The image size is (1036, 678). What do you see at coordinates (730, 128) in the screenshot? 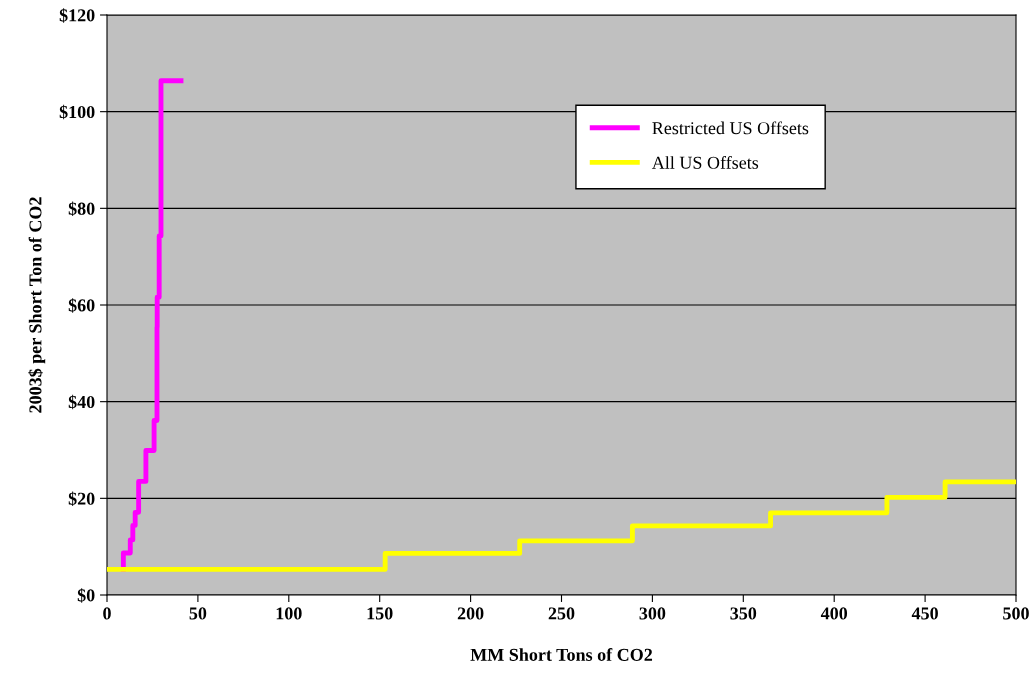
I see `legend-label: Restricted US Offsets` at bounding box center [730, 128].